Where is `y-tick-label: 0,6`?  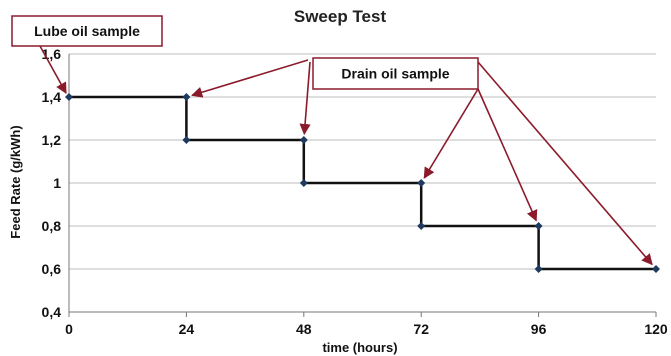 y-tick-label: 0,6 is located at coordinates (52, 269).